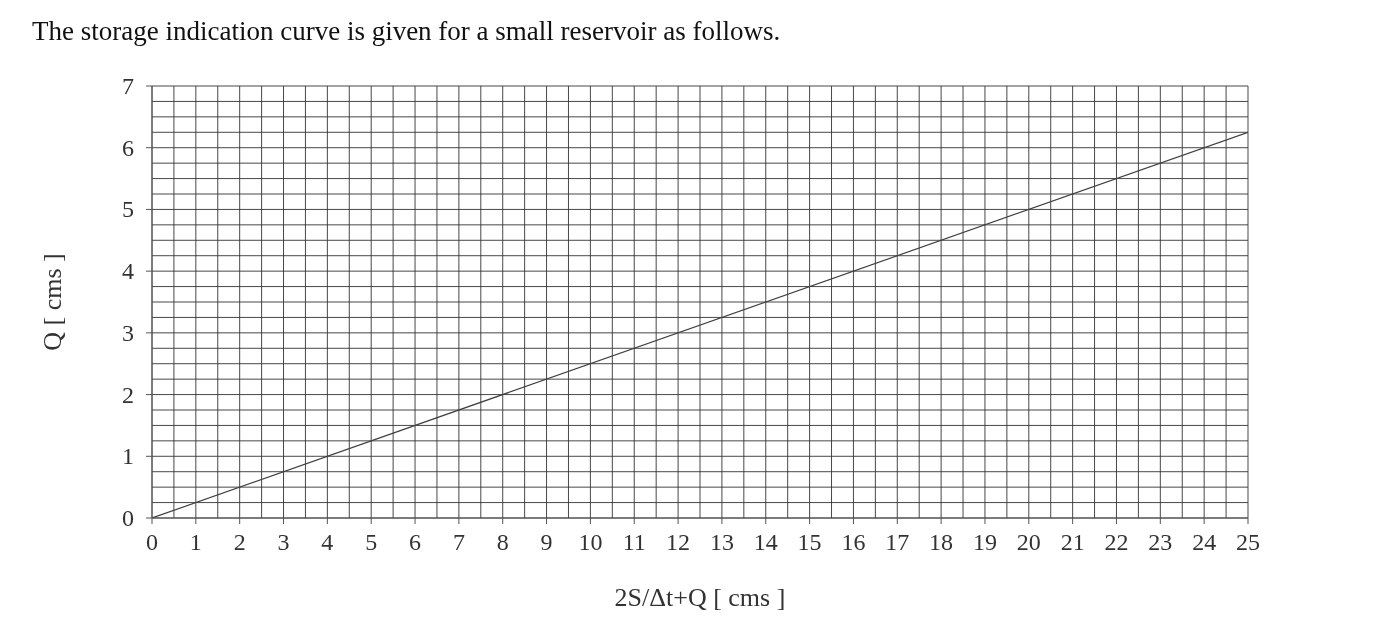 The width and height of the screenshot is (1392, 632). What do you see at coordinates (546, 542) in the screenshot?
I see `x-tick-label: 9` at bounding box center [546, 542].